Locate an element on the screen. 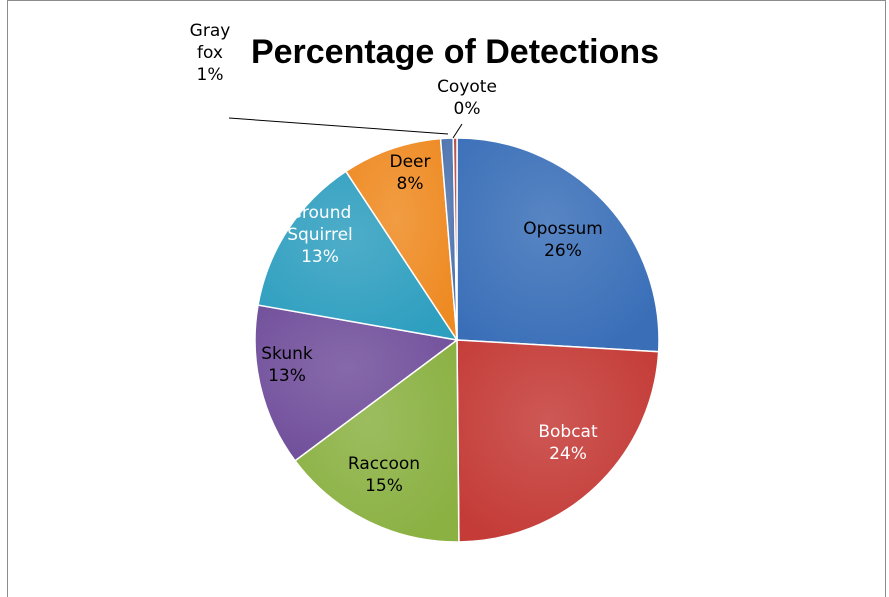 Image resolution: width=889 pixels, height=597 pixels. slice-label-gray-fox: Gray fox 1% is located at coordinates (210, 53).